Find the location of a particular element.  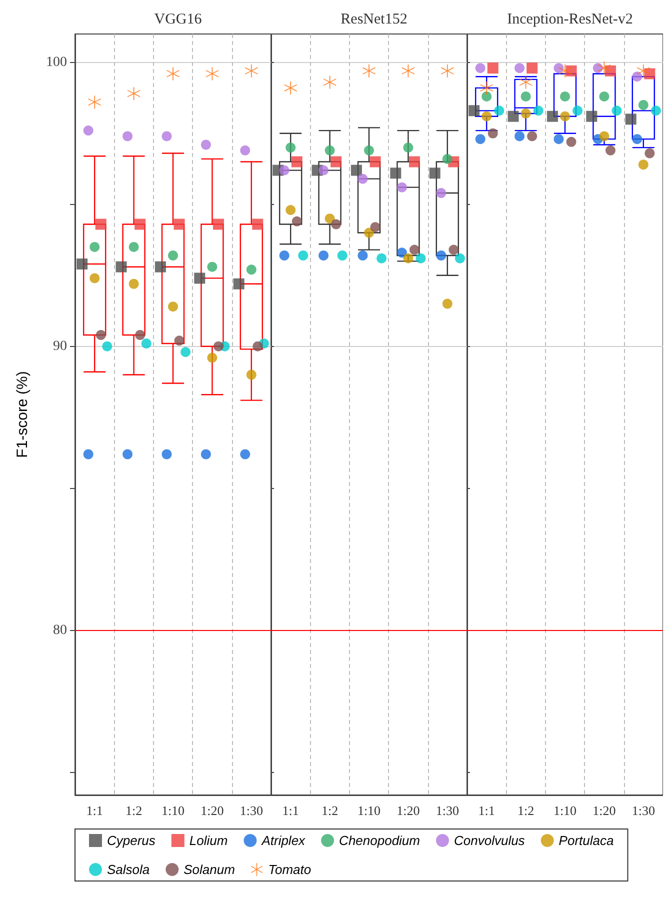

chart-title: ResNet152 is located at coordinates (374, 20).